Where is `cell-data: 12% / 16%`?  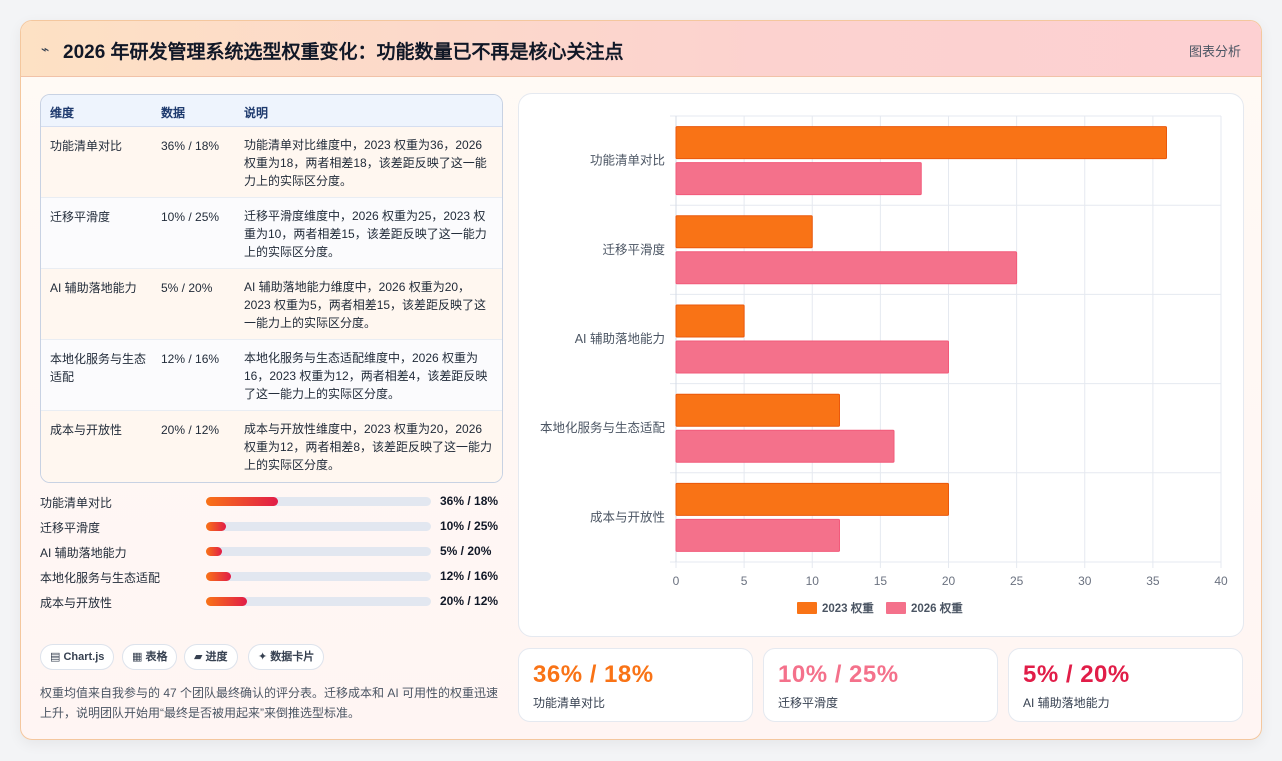 cell-data: 12% / 16% is located at coordinates (190, 359).